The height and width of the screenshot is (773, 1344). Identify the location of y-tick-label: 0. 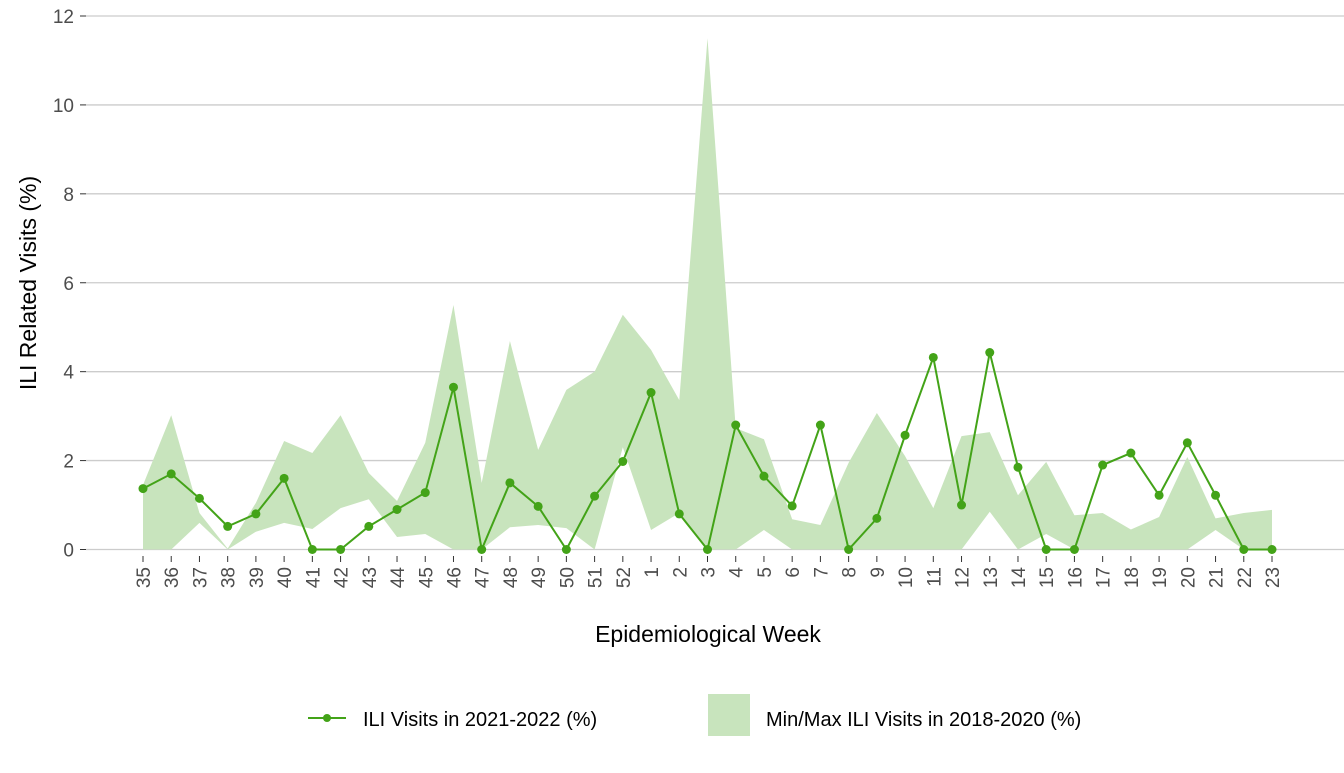
(68, 551).